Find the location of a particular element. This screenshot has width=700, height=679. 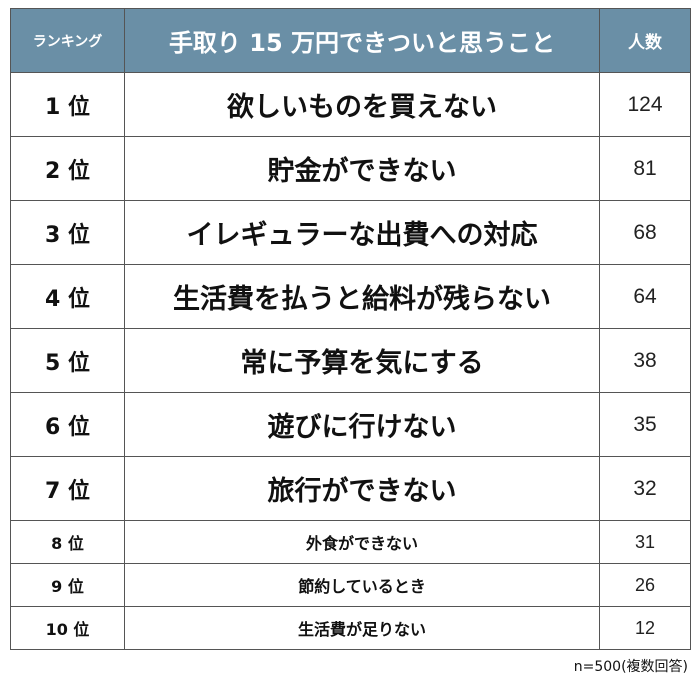

item-cell: 欲しいものを買えない is located at coordinates (362, 104).